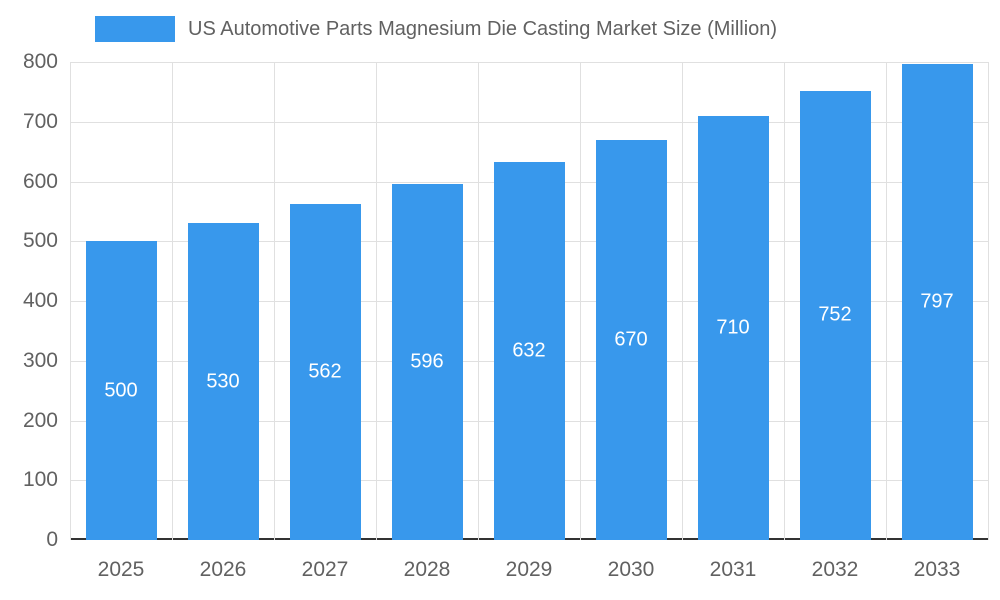 The width and height of the screenshot is (1000, 600). I want to click on bar-value-label: 500, so click(121, 390).